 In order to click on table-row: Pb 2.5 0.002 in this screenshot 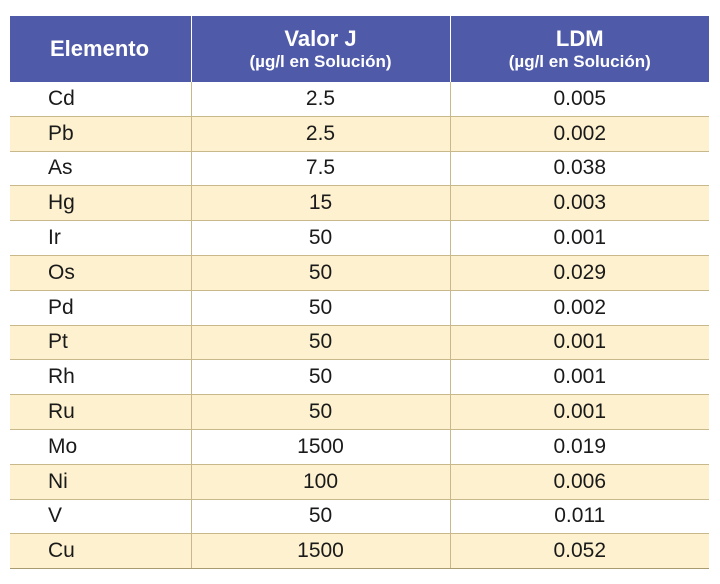, I will do `click(359, 134)`.